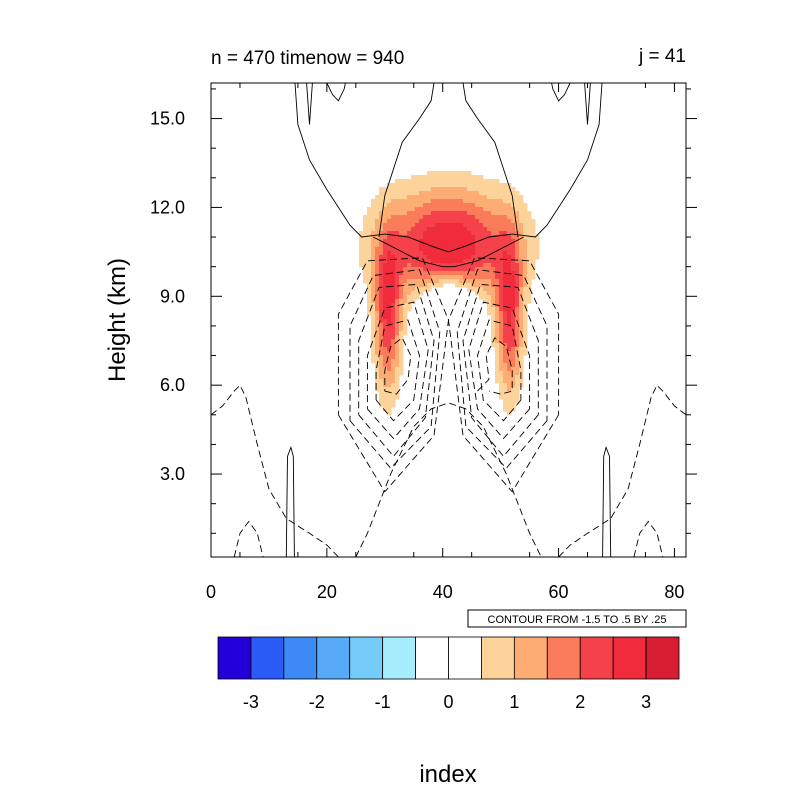 This screenshot has width=800, height=800. Describe the element at coordinates (674, 592) in the screenshot. I see `x-tick-label: 80` at that location.